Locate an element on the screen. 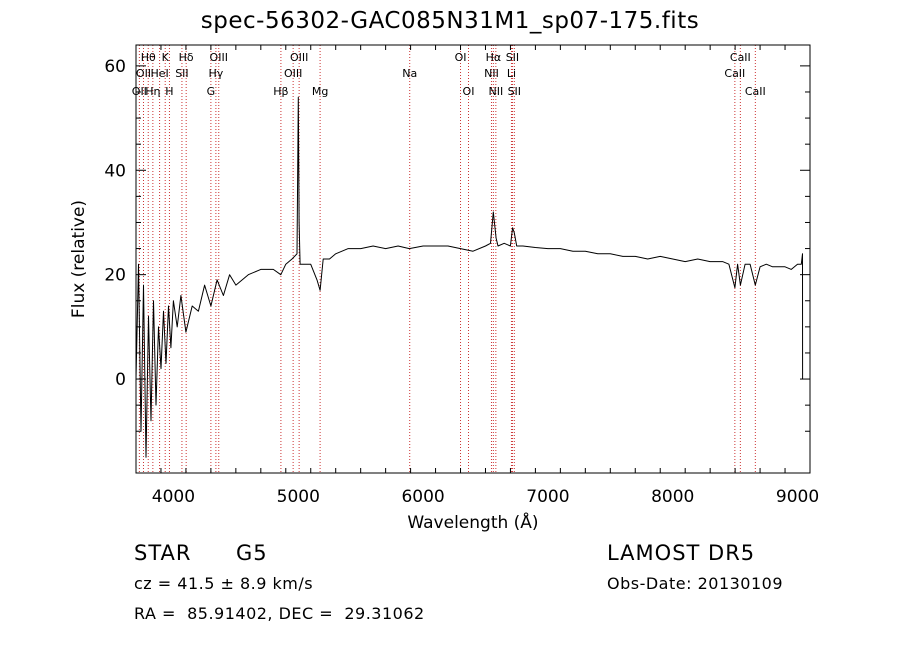  line-marker-label-10: Hγ is located at coordinates (215, 73).